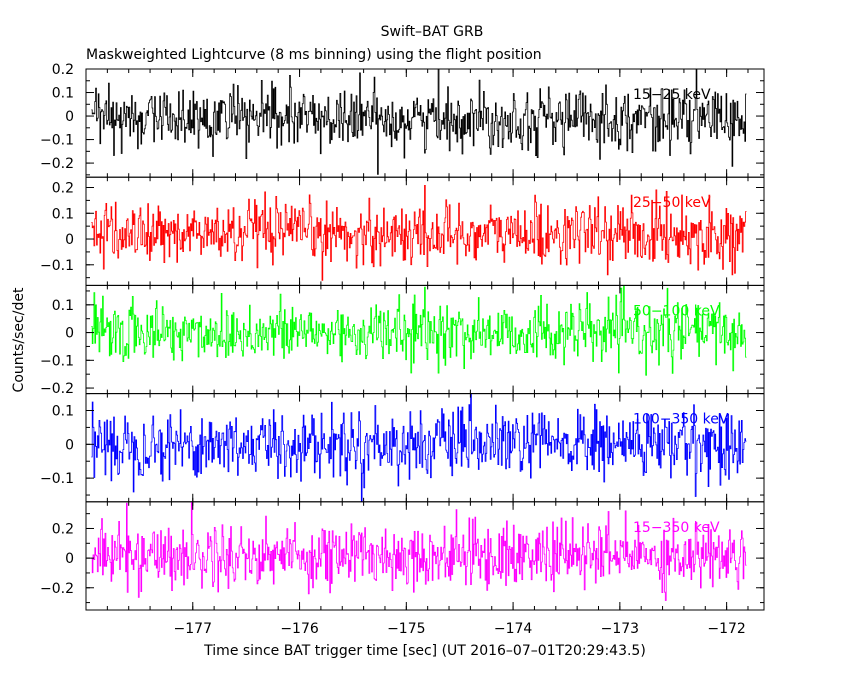 The width and height of the screenshot is (850, 680). Describe the element at coordinates (513, 629) in the screenshot. I see `x-tick-label: −174` at that location.